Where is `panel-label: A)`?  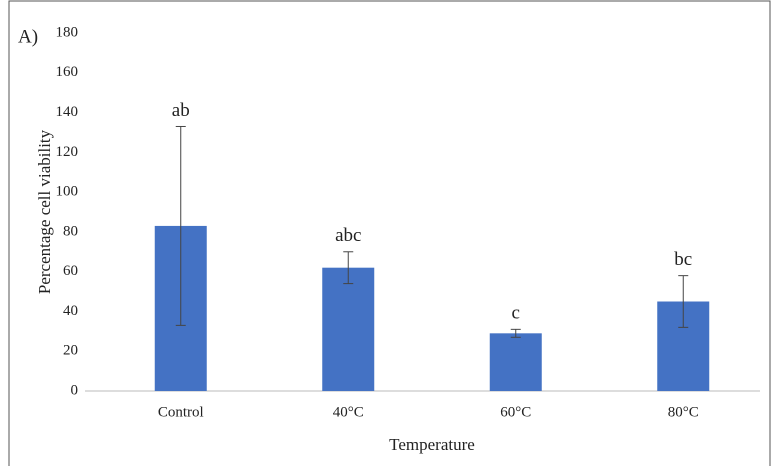 panel-label: A) is located at coordinates (28, 36).